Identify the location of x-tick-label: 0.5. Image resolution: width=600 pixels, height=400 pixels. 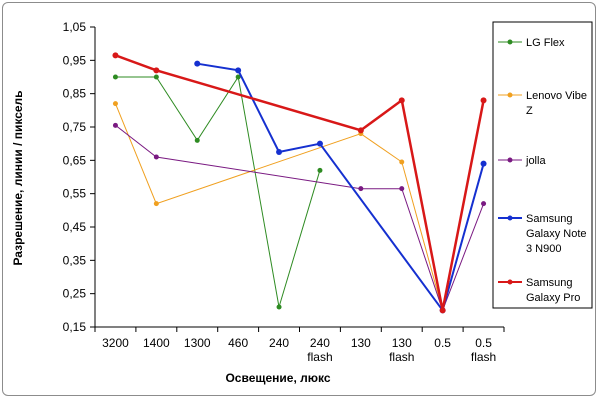
(442, 343).